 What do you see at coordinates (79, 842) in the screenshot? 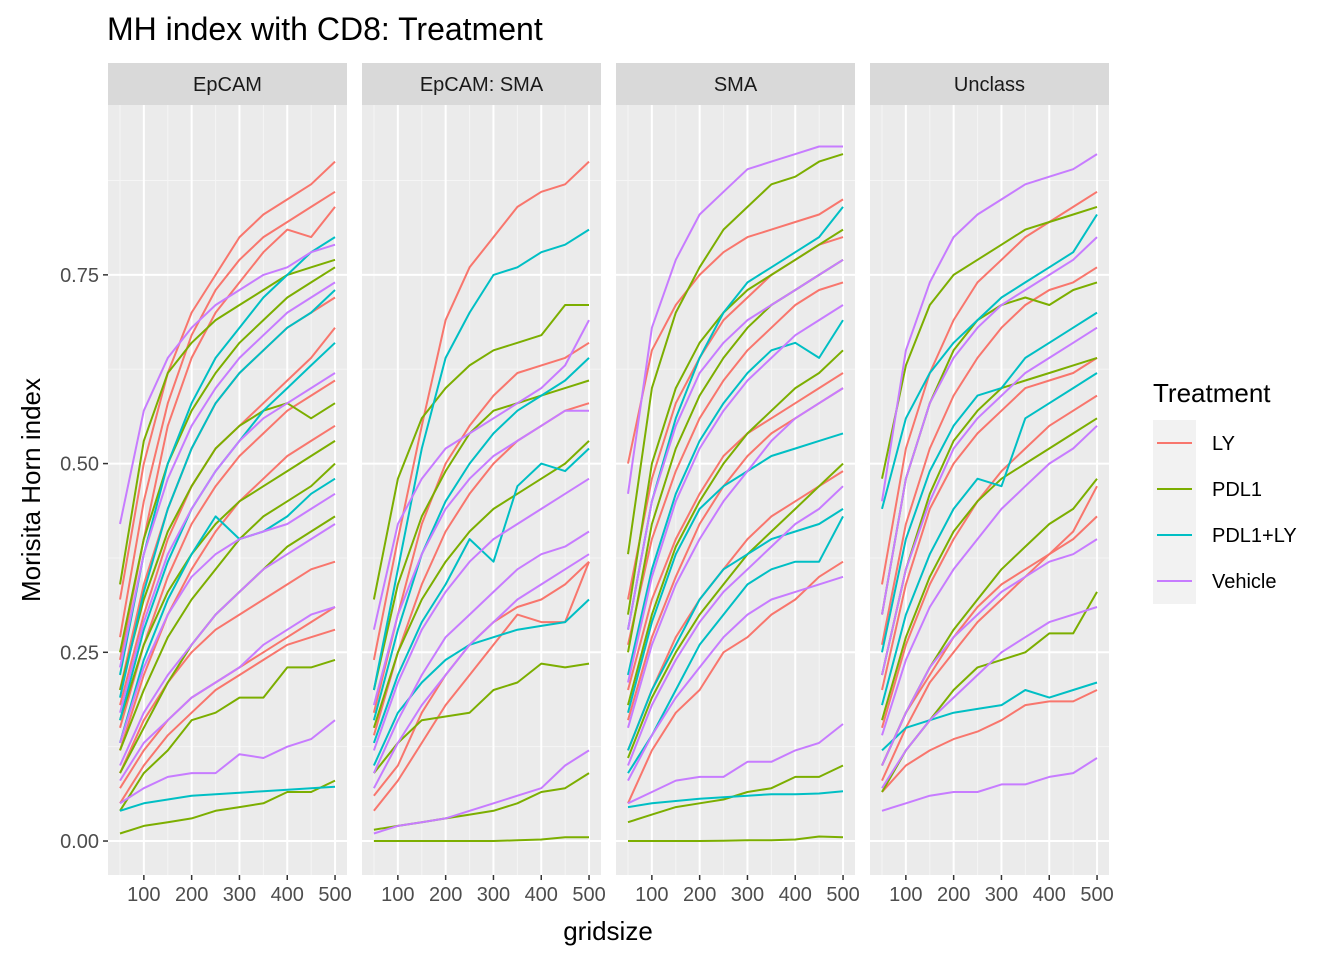
I see `y-tick-label: 0.00` at bounding box center [79, 842].